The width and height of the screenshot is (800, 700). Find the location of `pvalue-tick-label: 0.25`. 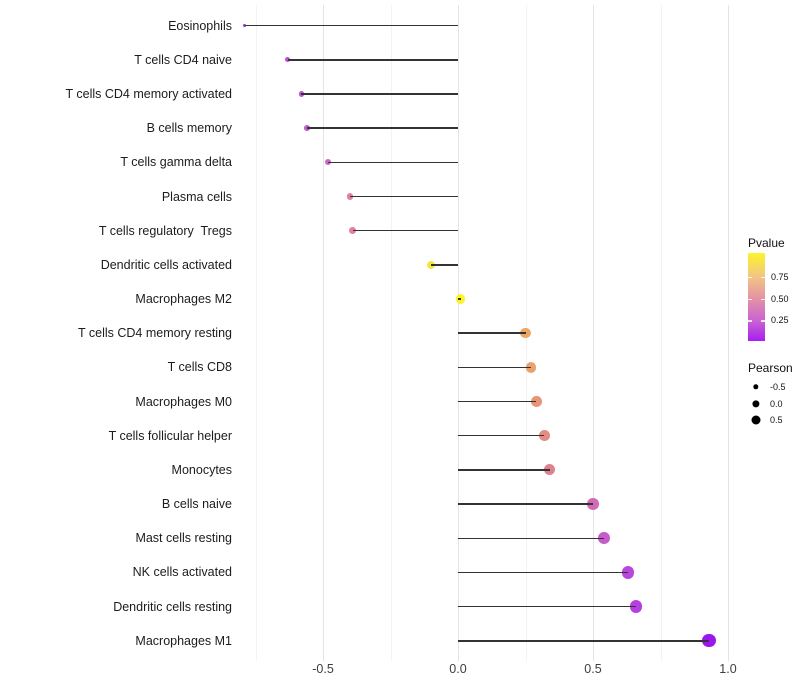

pvalue-tick-label: 0.25 is located at coordinates (780, 320).